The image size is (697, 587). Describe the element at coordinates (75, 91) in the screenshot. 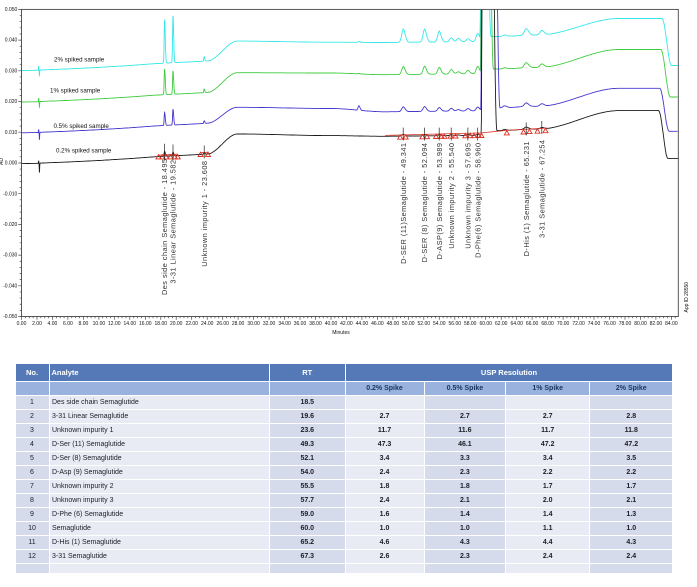

I see `svg-text: 1% spiked sample` at that location.